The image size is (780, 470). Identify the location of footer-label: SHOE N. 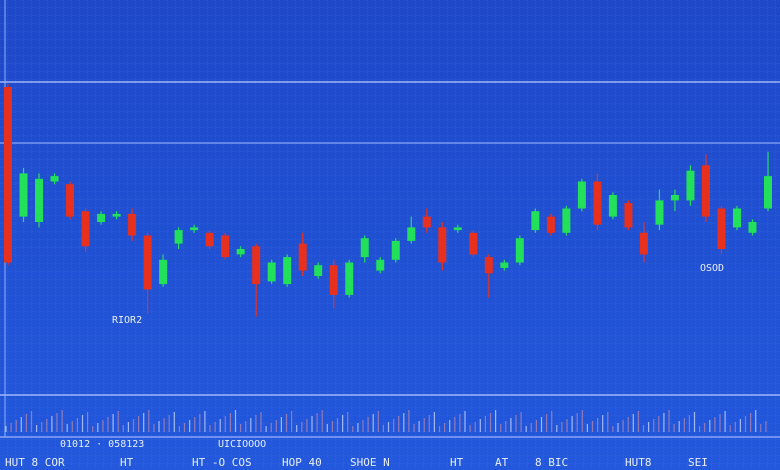
(370, 462).